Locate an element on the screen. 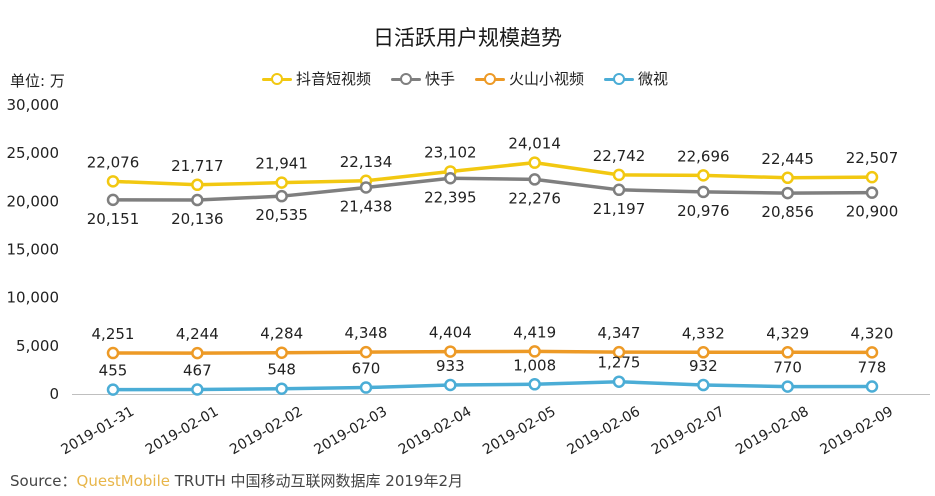 Image resolution: width=935 pixels, height=496 pixels. unit-label: 单位: 万 is located at coordinates (37, 81).